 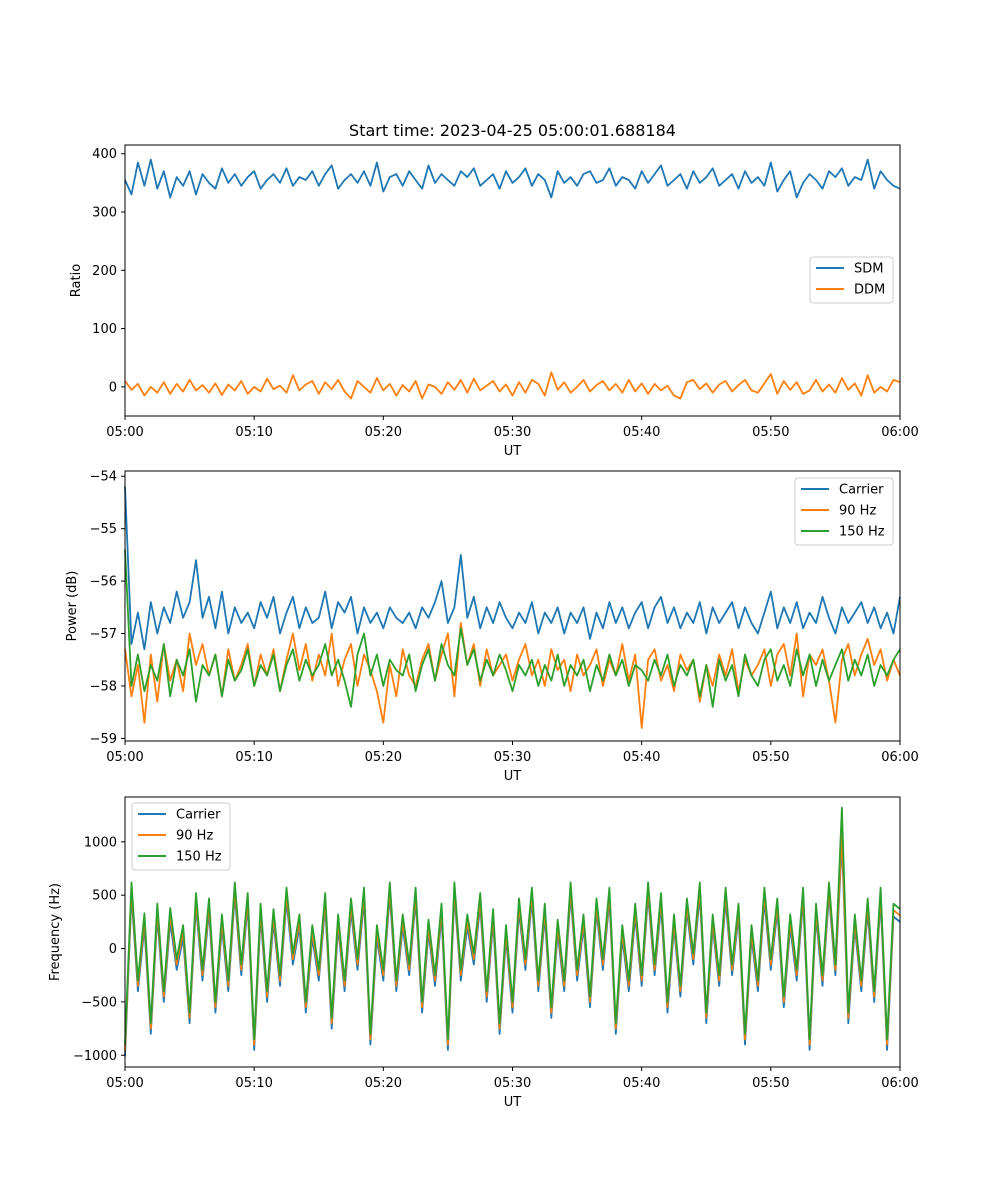 I want to click on legend: SDM DDM, so click(x=851, y=280).